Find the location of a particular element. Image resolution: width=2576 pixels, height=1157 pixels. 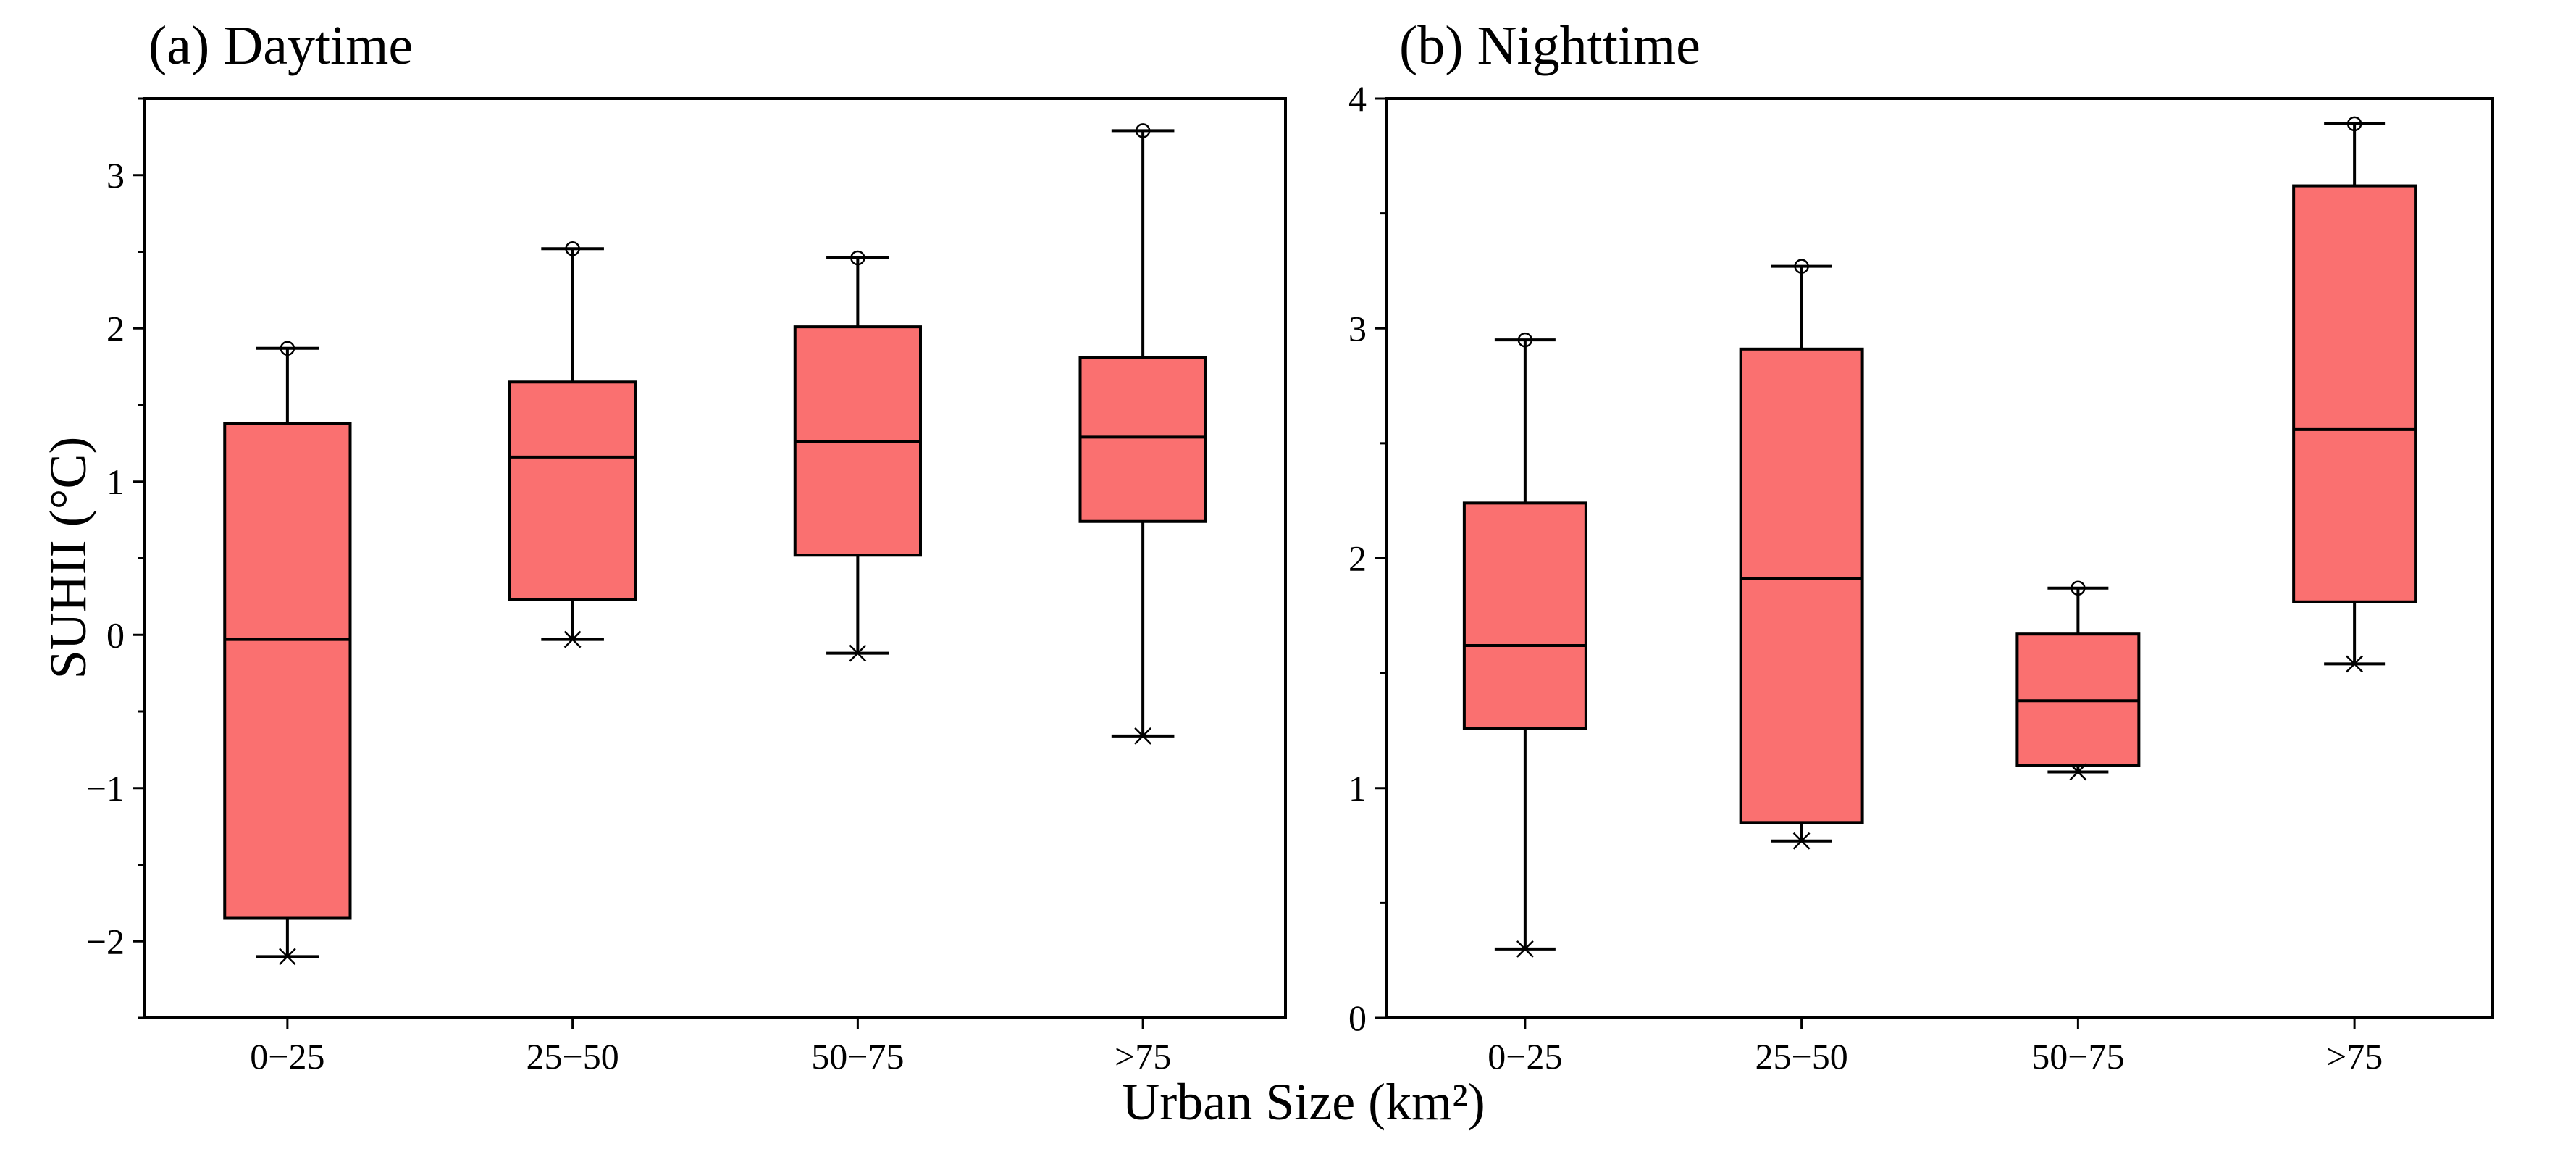

y-tick-label: −2 is located at coordinates (105, 941).